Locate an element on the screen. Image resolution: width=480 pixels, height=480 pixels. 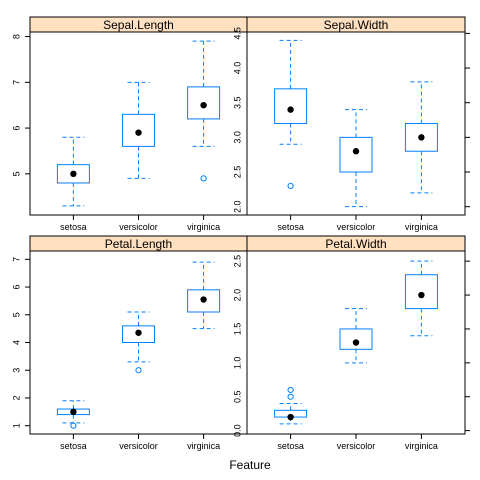
y-tick-label-petal-length: 1 is located at coordinates (16, 425).